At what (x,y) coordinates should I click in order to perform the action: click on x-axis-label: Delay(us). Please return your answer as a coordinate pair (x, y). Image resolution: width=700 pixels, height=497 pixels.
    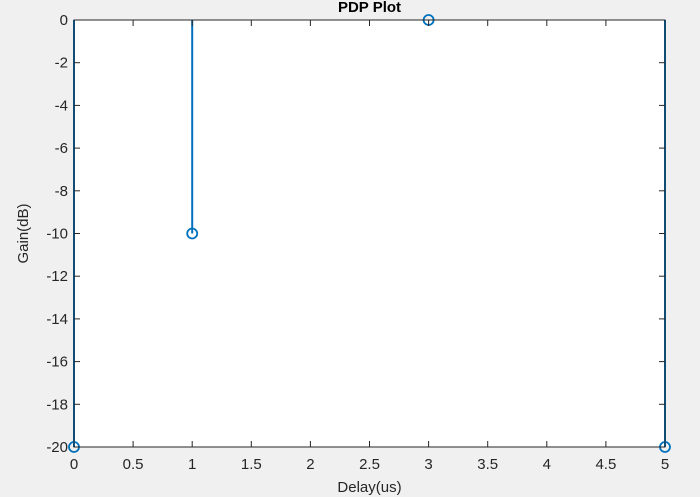
    Looking at the image, I should click on (369, 487).